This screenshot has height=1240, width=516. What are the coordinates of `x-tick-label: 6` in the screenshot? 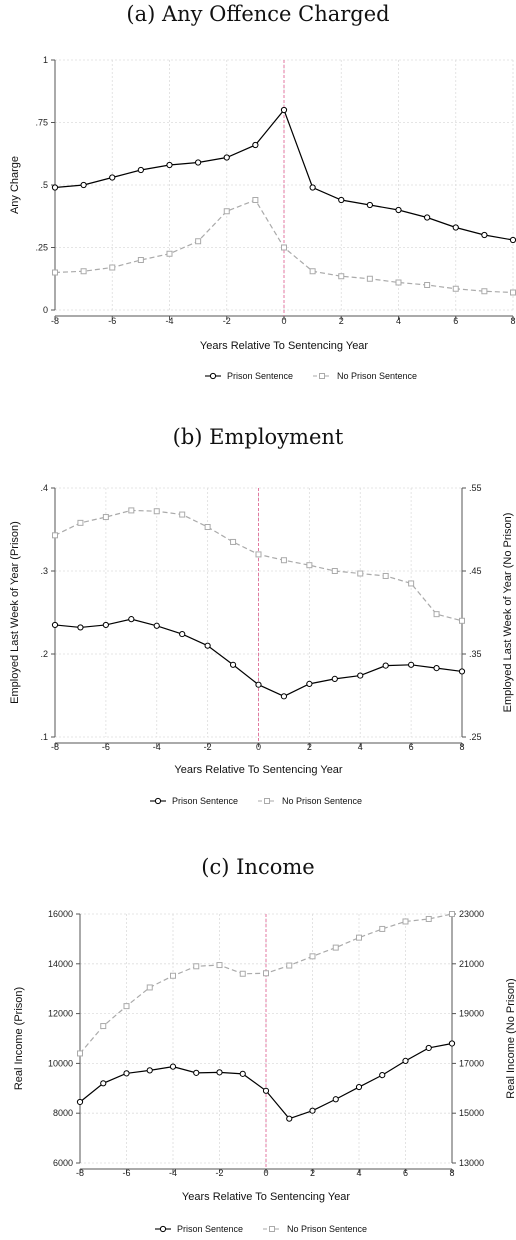 It's located at (405, 1173).